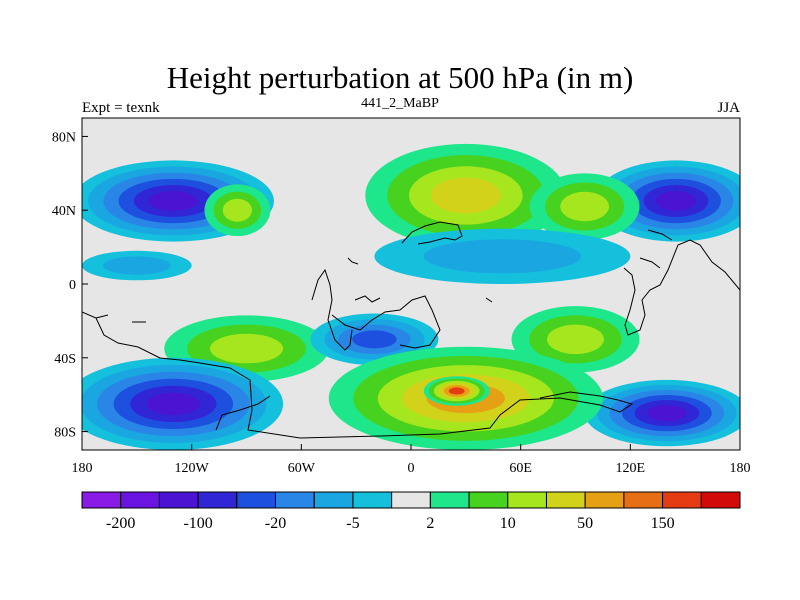  What do you see at coordinates (197, 523) in the screenshot?
I see `colorbar-label: -100` at bounding box center [197, 523].